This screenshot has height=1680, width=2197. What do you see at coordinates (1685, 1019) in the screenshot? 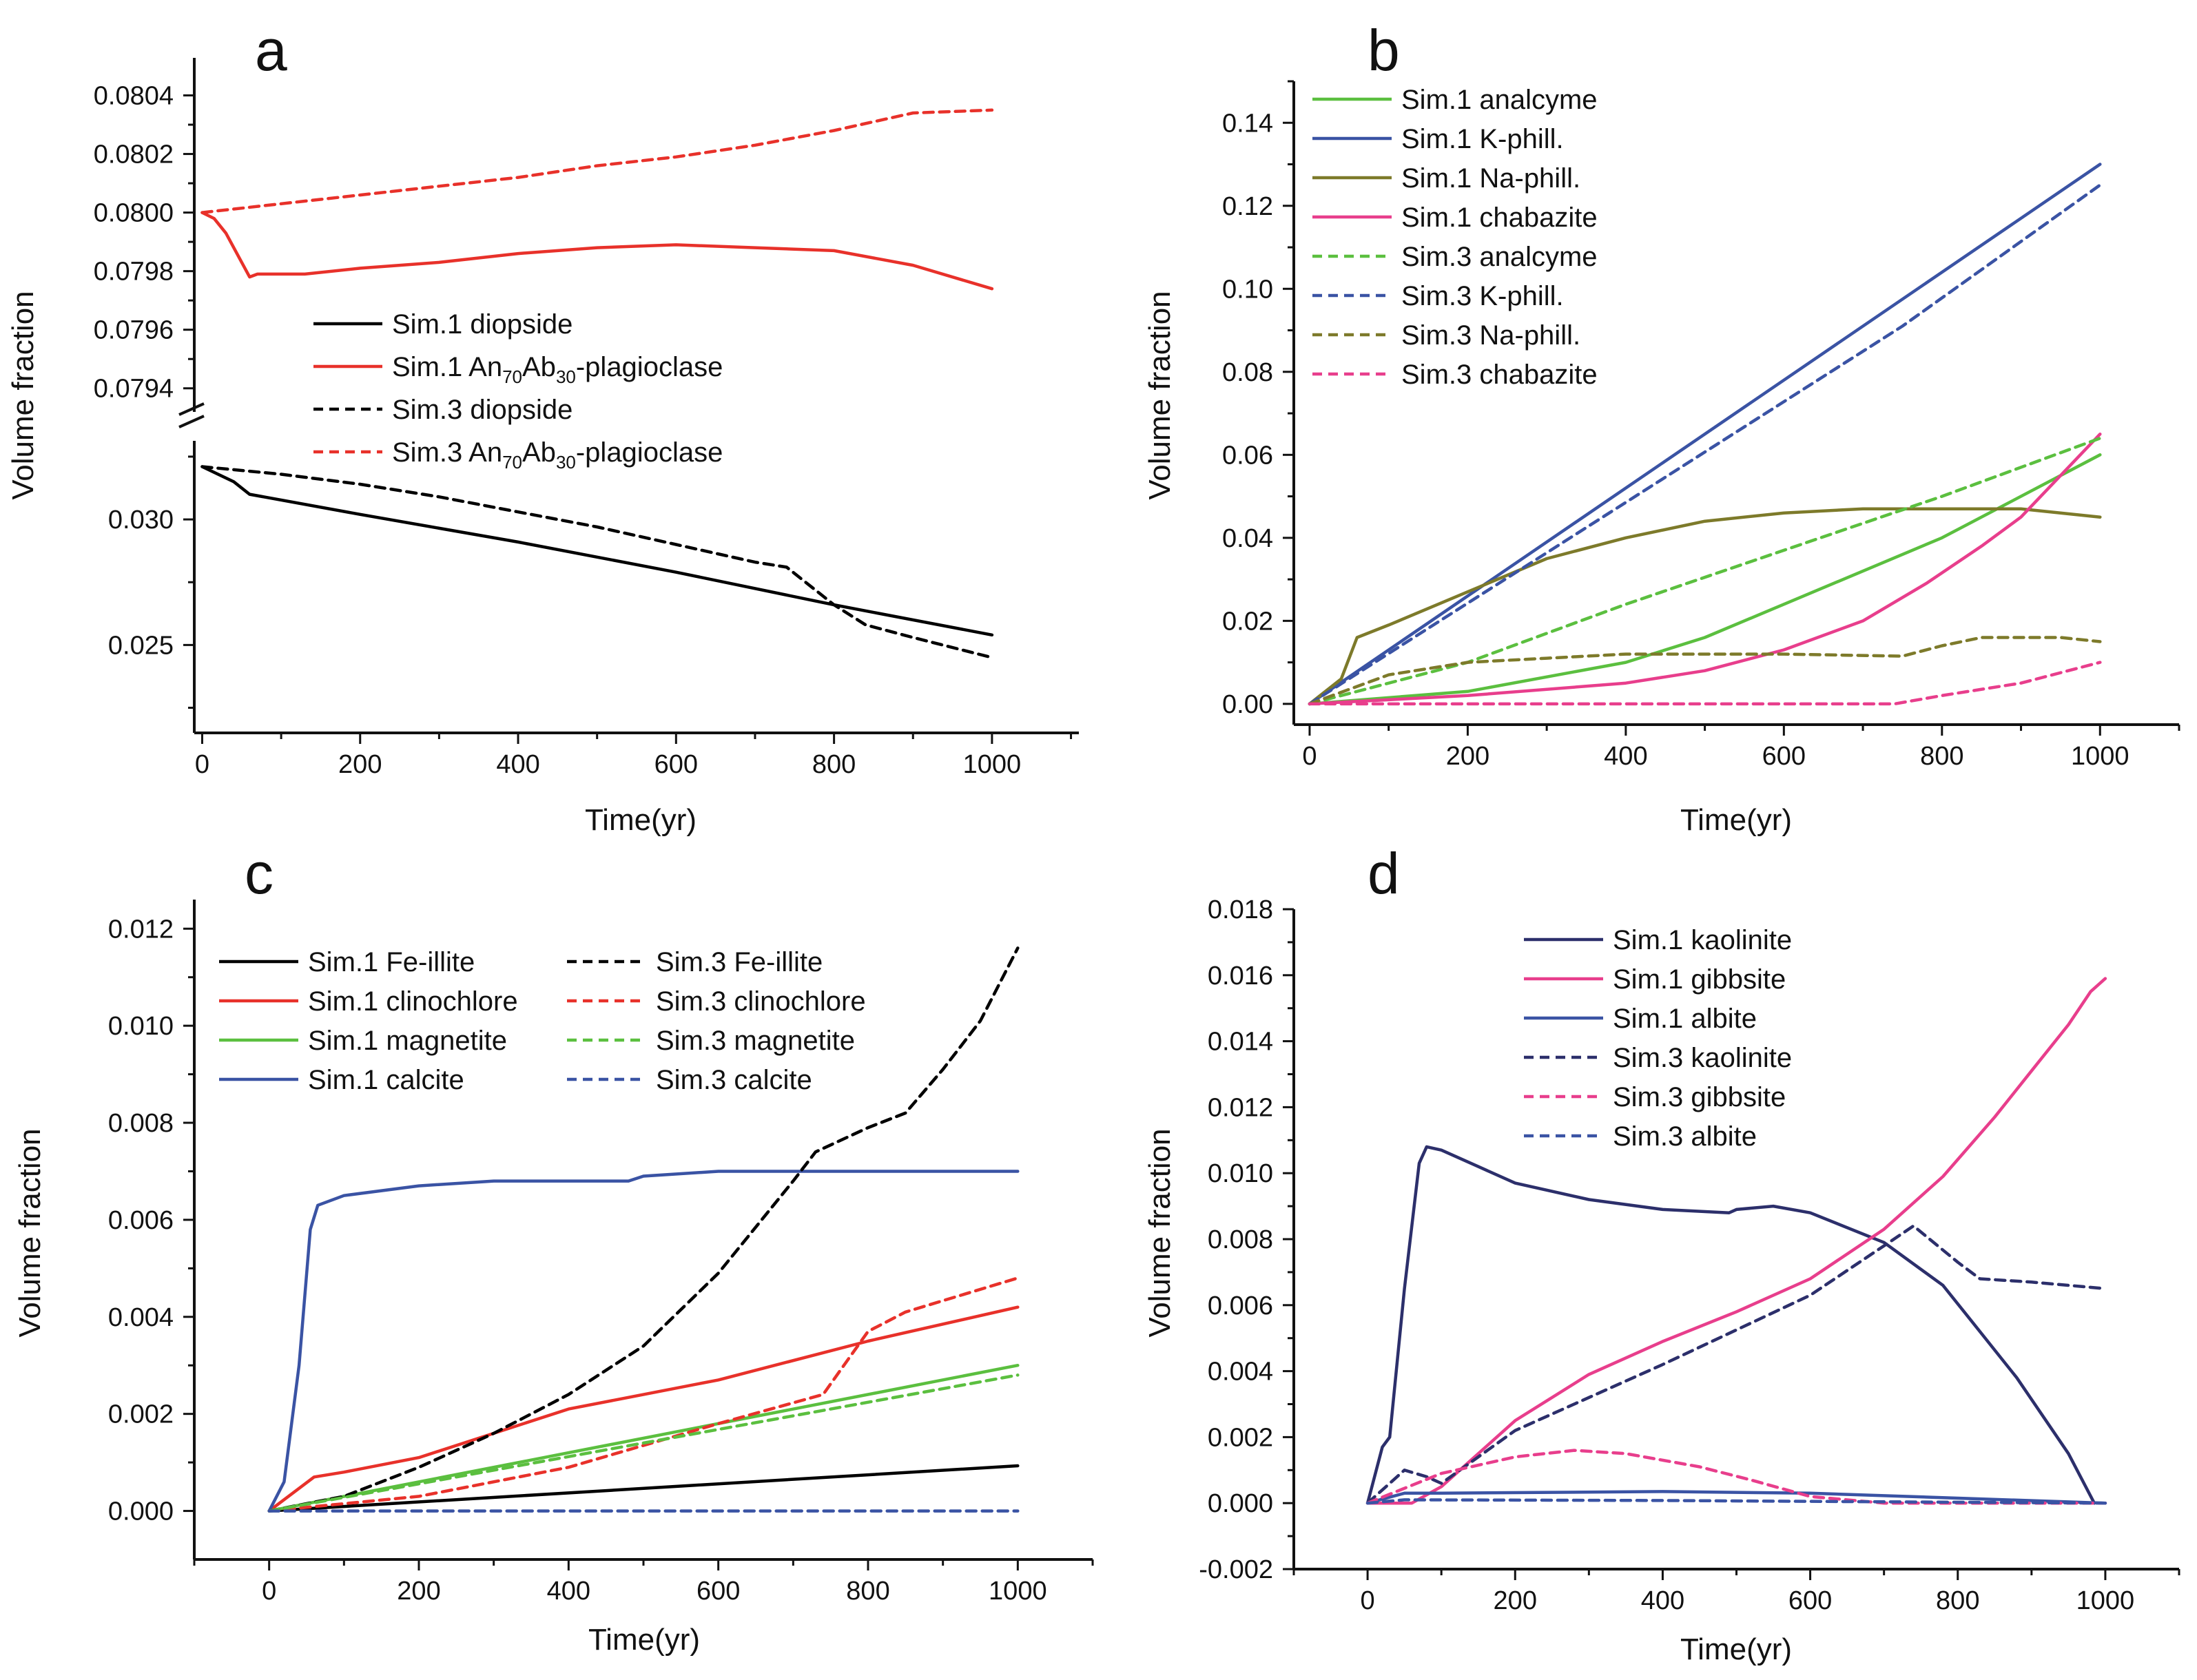
I see `legend-label: Sim.1 albite` at bounding box center [1685, 1019].